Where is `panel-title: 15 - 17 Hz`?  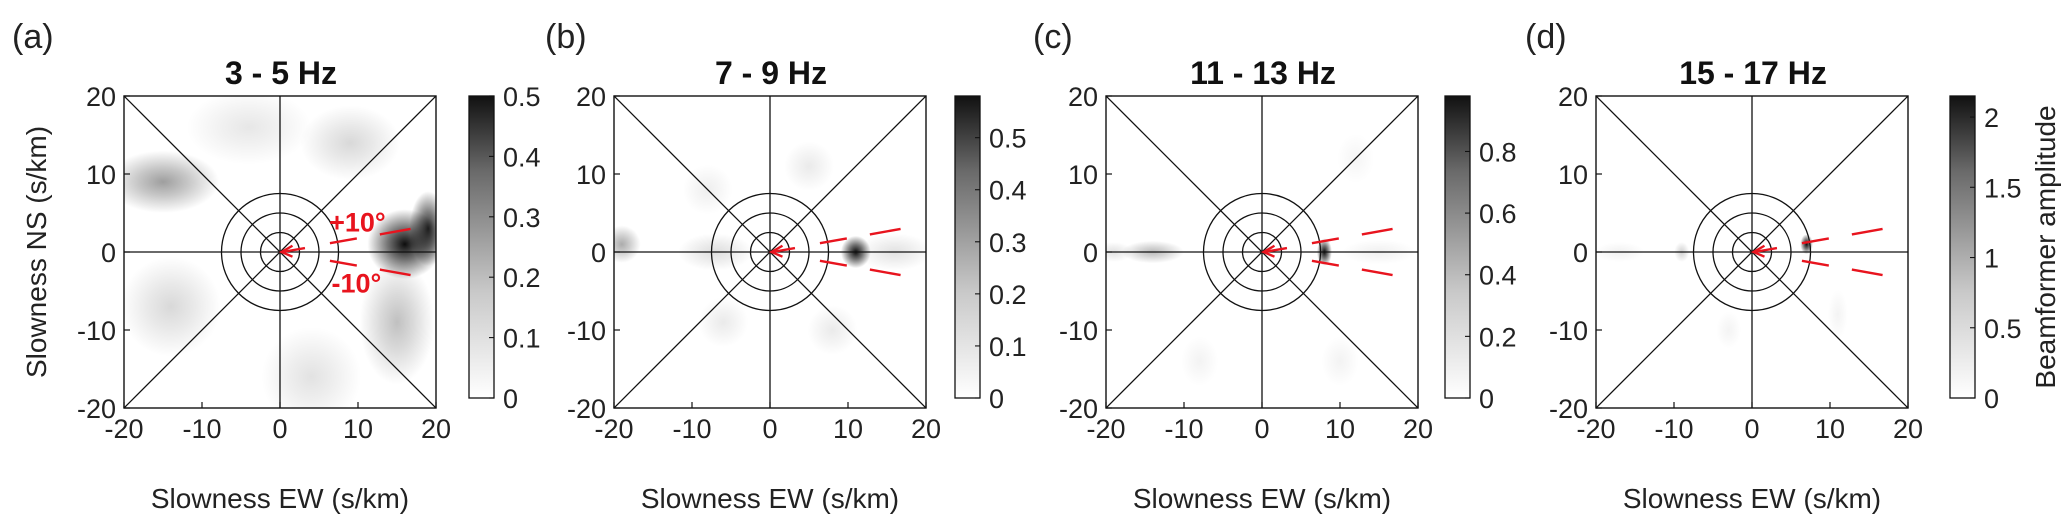
panel-title: 15 - 17 Hz is located at coordinates (1753, 73).